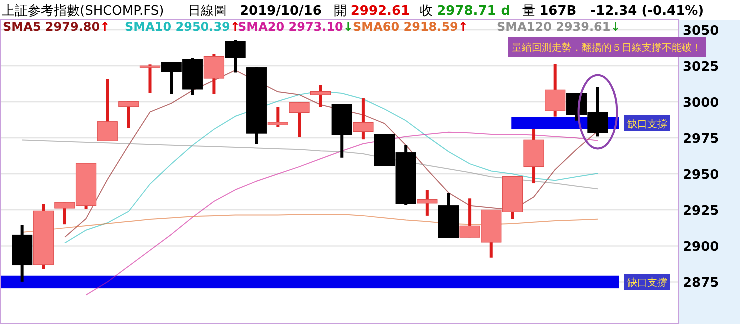 The width and height of the screenshot is (740, 324). Describe the element at coordinates (529, 11) in the screenshot. I see `text: 量` at that location.